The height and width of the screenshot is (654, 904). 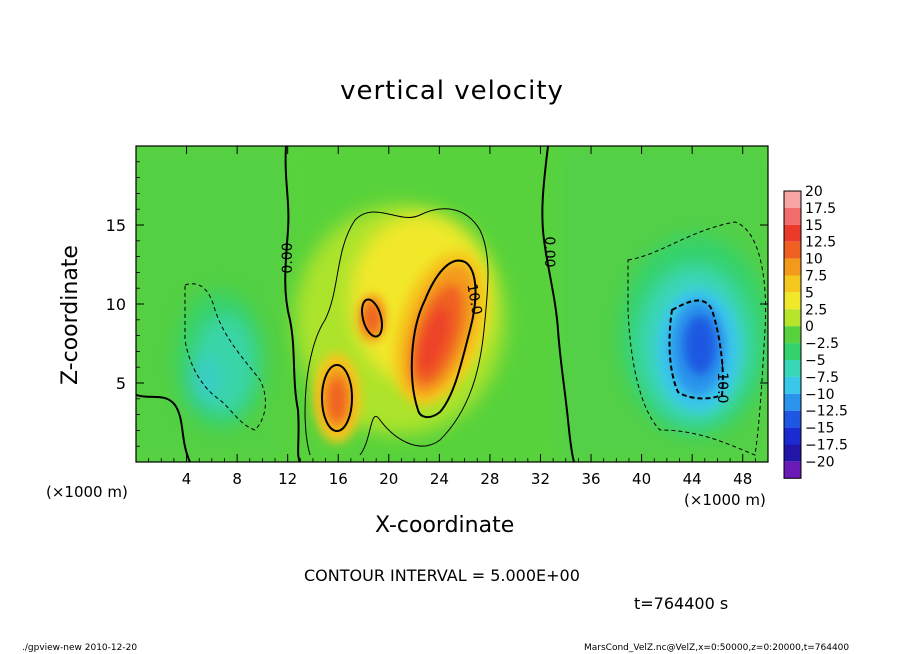 I want to click on x-tick-label: 8, so click(x=237, y=479).